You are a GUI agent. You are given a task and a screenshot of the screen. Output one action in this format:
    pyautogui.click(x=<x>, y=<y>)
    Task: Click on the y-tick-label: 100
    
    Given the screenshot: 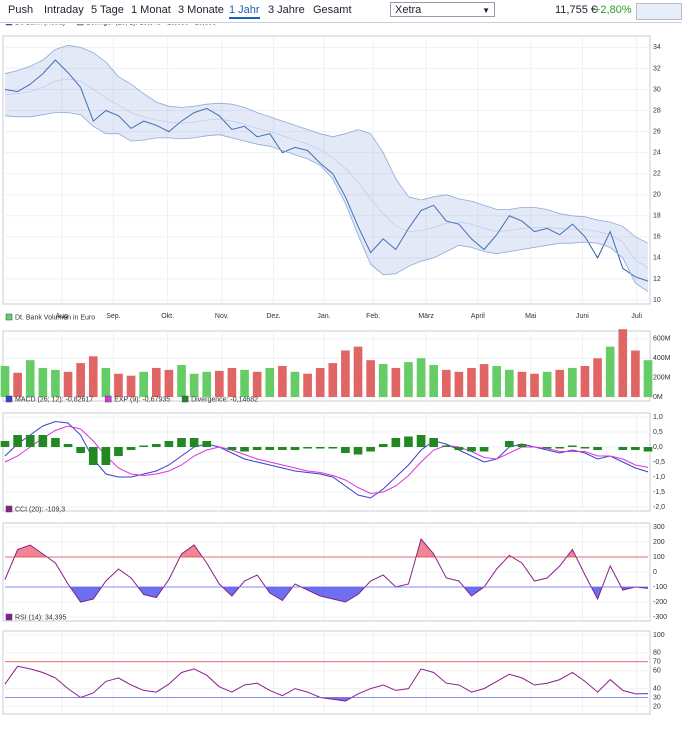 What is the action you would take?
    pyautogui.click(x=659, y=635)
    